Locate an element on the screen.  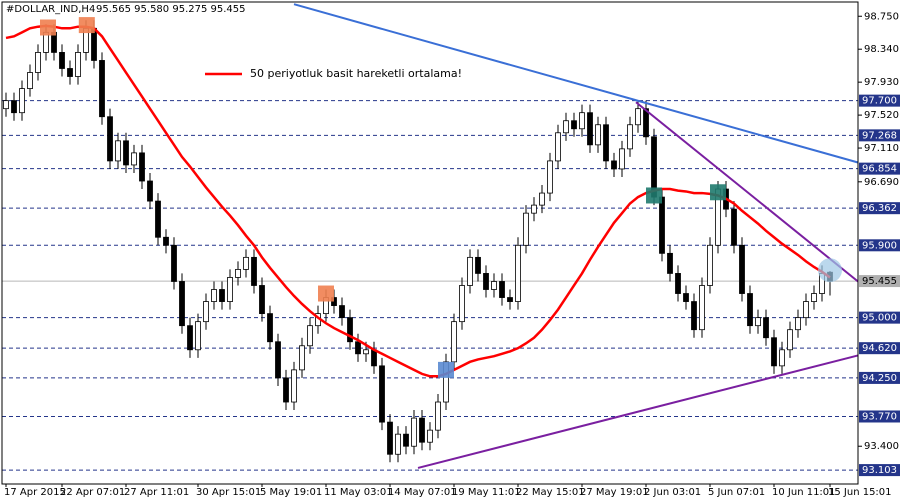
ohlc-label: 95.565 95.580 95.275 95.455 is located at coordinates (171, 9).